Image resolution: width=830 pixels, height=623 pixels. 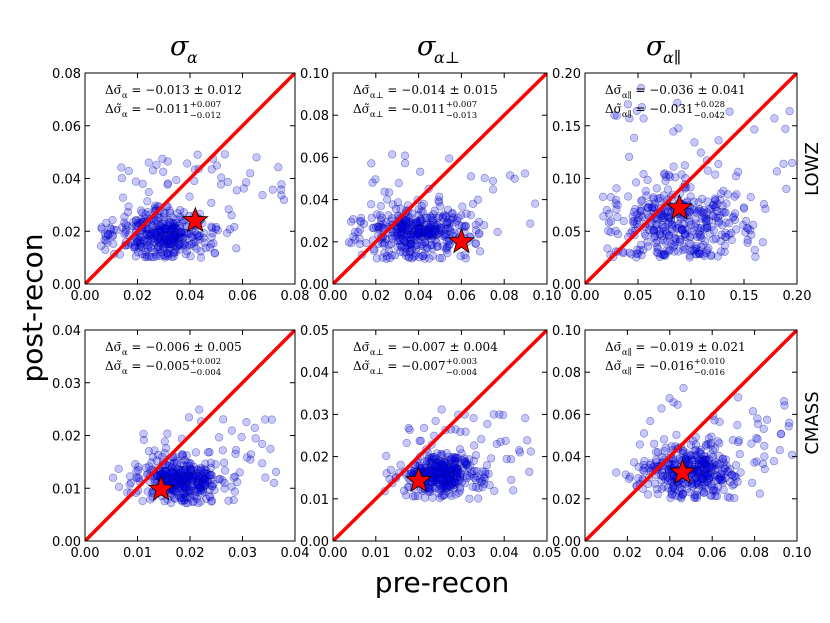 What do you see at coordinates (173, 349) in the screenshot?
I see `annotation-mean: Δσ̄α = −0.006 ± 0.005` at bounding box center [173, 349].